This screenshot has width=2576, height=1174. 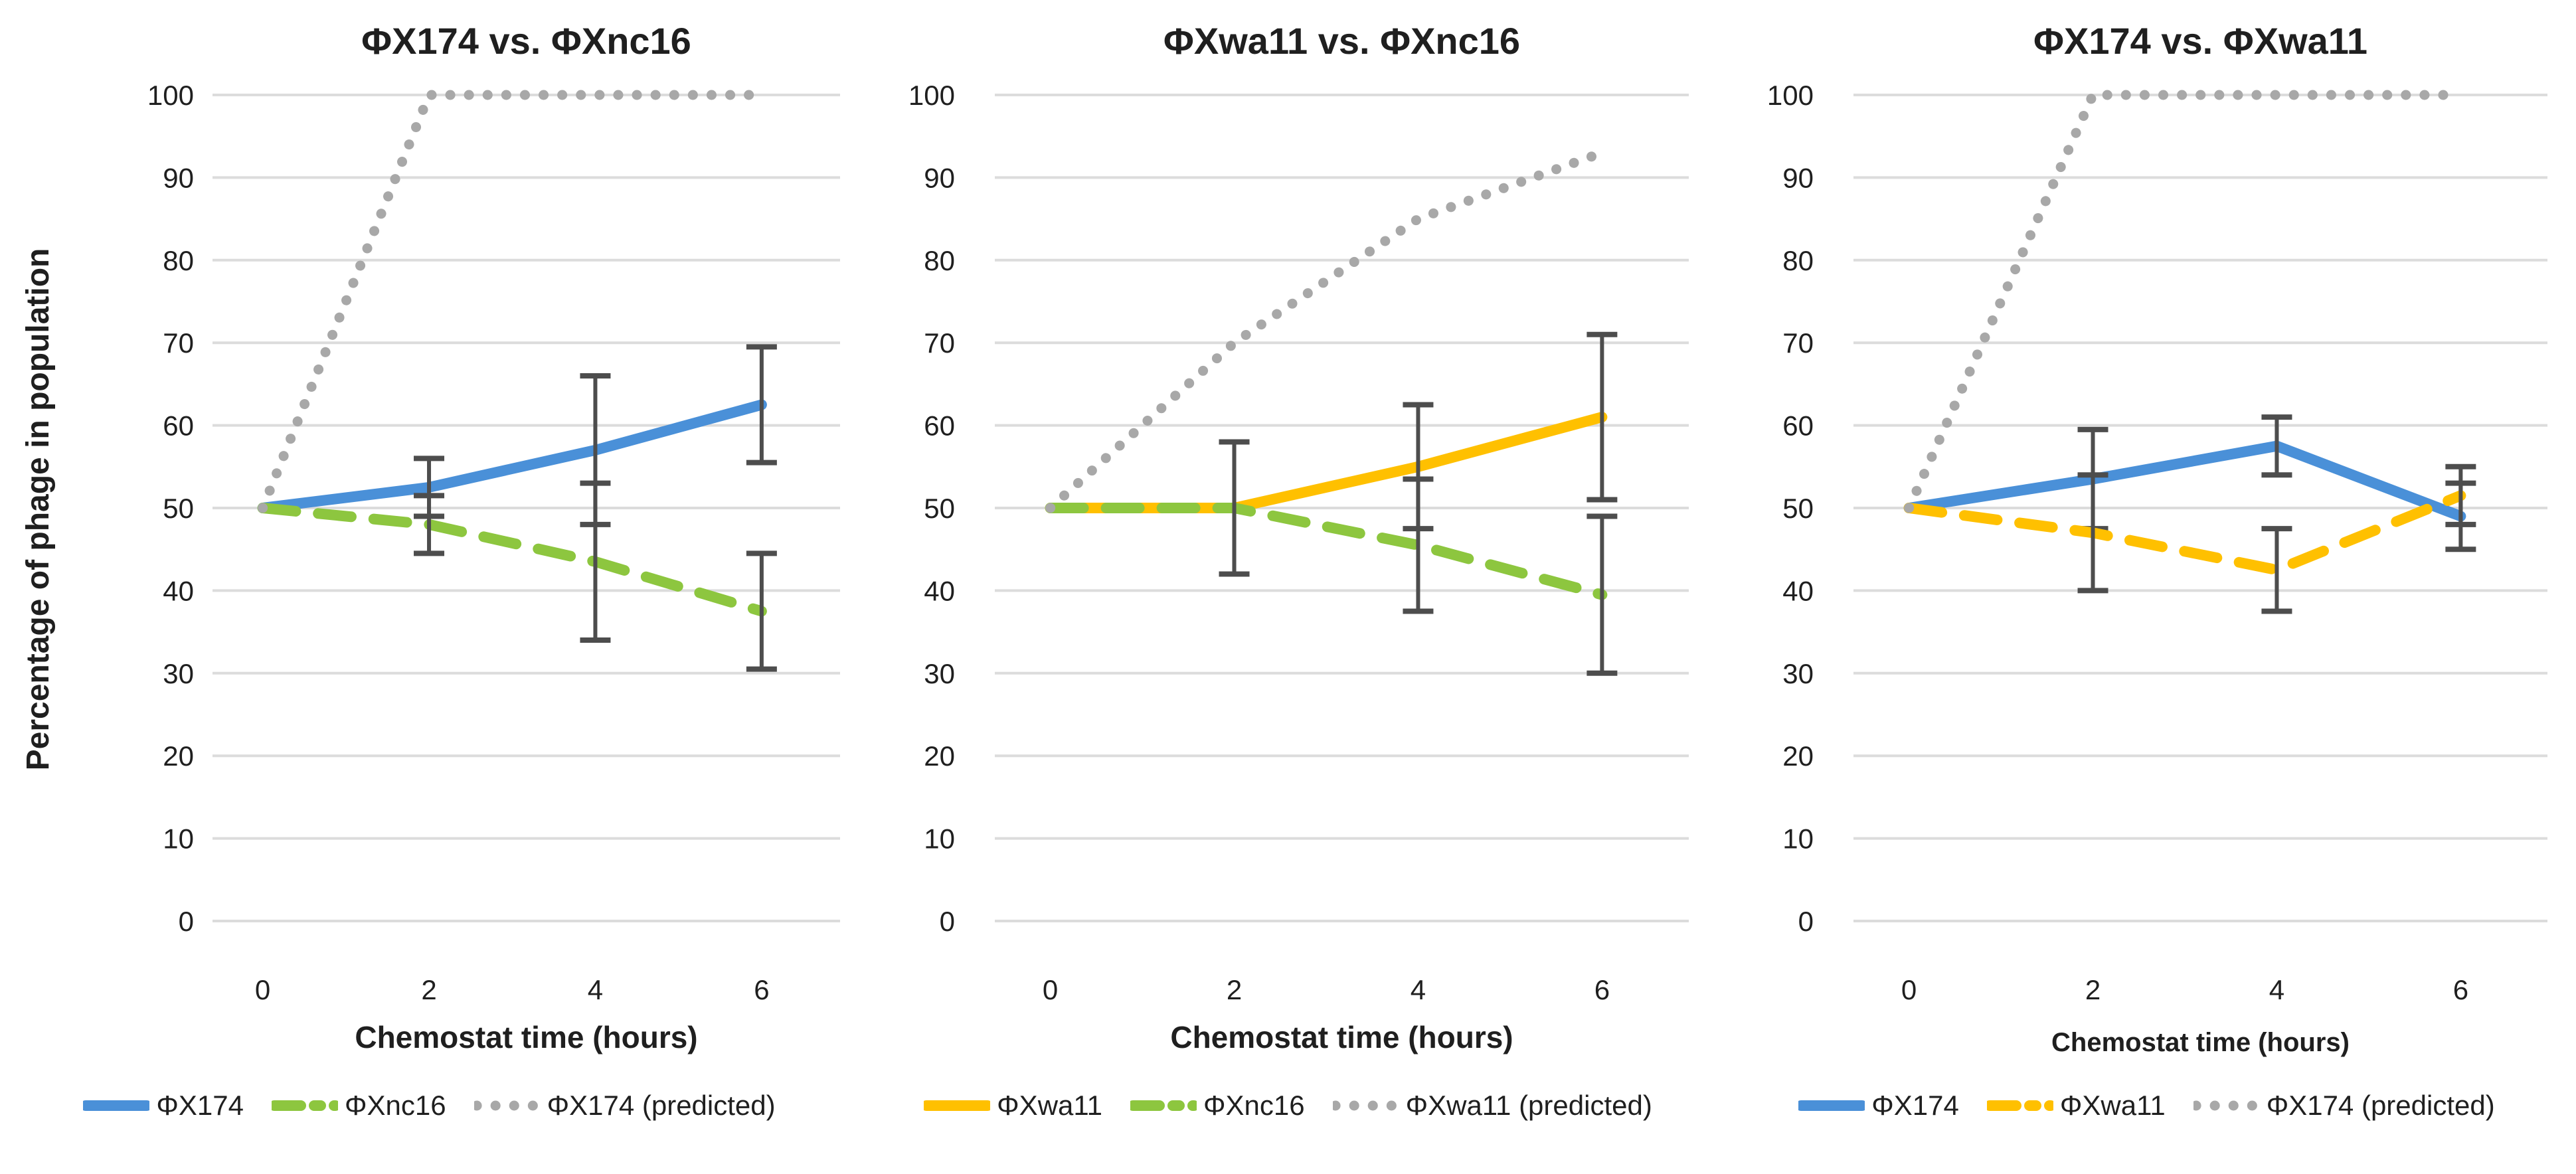 I want to click on legend-item: ΦXwa11 (predicted), so click(x=1492, y=1106).